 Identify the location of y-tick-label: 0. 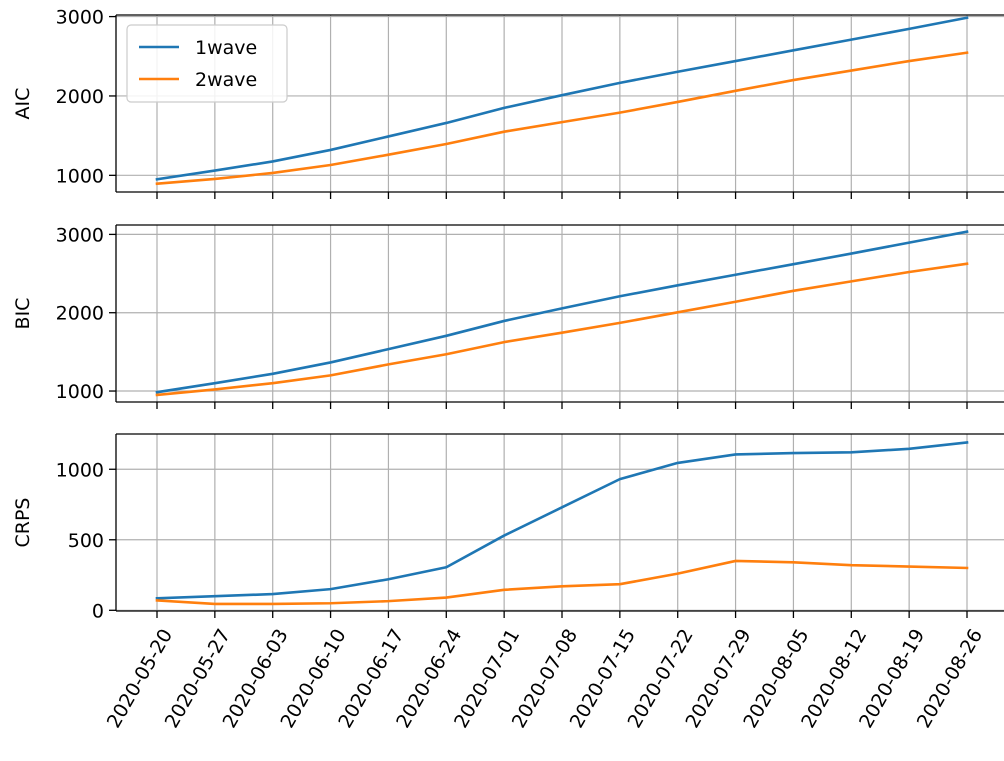
(98, 611).